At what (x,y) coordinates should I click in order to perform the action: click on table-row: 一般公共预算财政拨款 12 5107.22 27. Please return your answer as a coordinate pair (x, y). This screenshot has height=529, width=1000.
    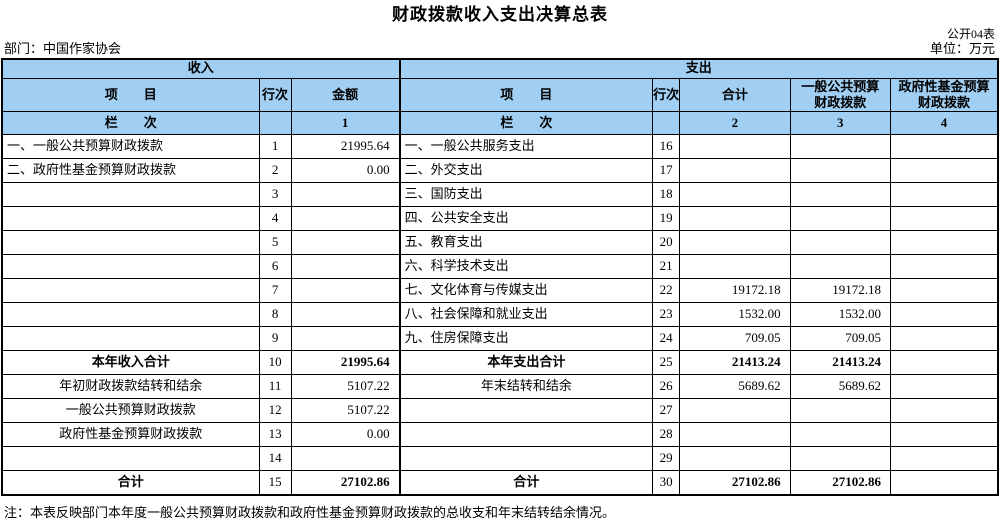
    Looking at the image, I should click on (500, 411).